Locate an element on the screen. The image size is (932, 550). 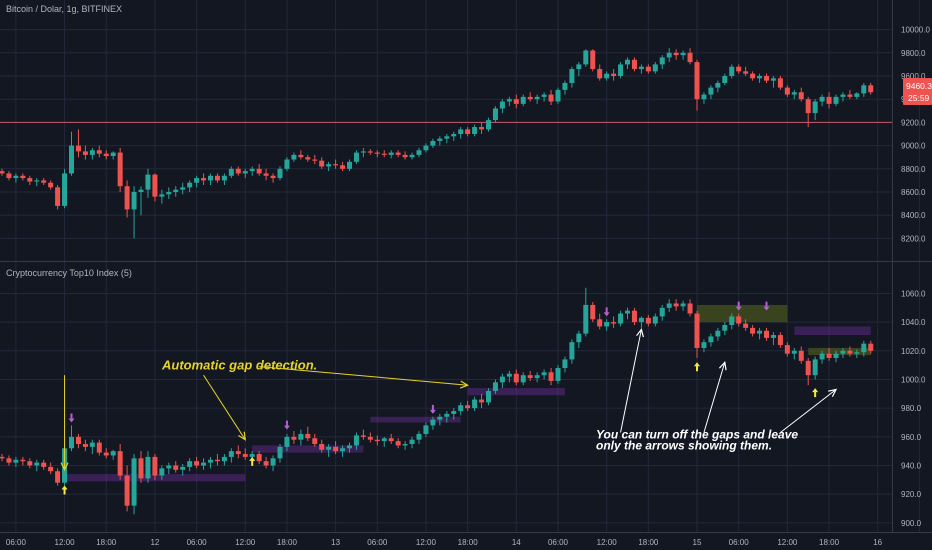
current-price-label: 9460.3 25:59 is located at coordinates (917, 91).